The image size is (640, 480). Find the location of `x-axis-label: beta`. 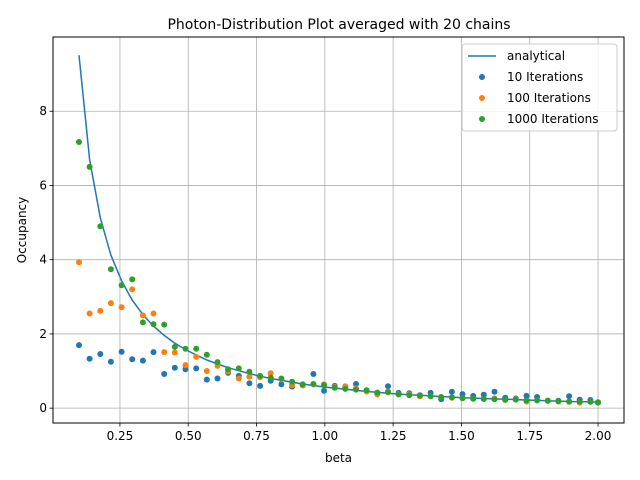

x-axis-label: beta is located at coordinates (338, 458).